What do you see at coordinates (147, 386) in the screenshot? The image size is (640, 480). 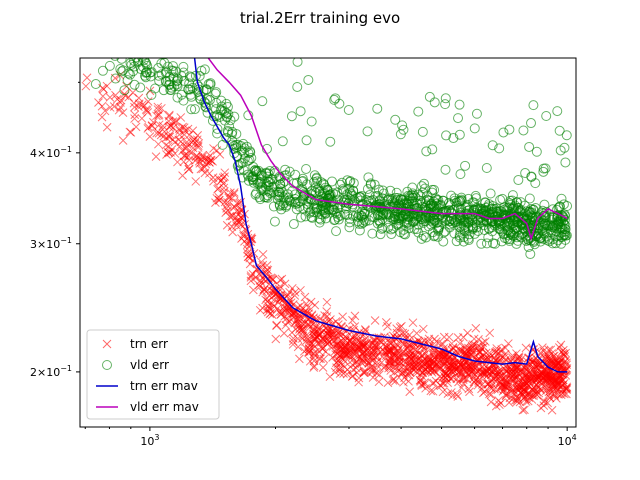 I see `legend-item: trn err mav` at bounding box center [147, 386].